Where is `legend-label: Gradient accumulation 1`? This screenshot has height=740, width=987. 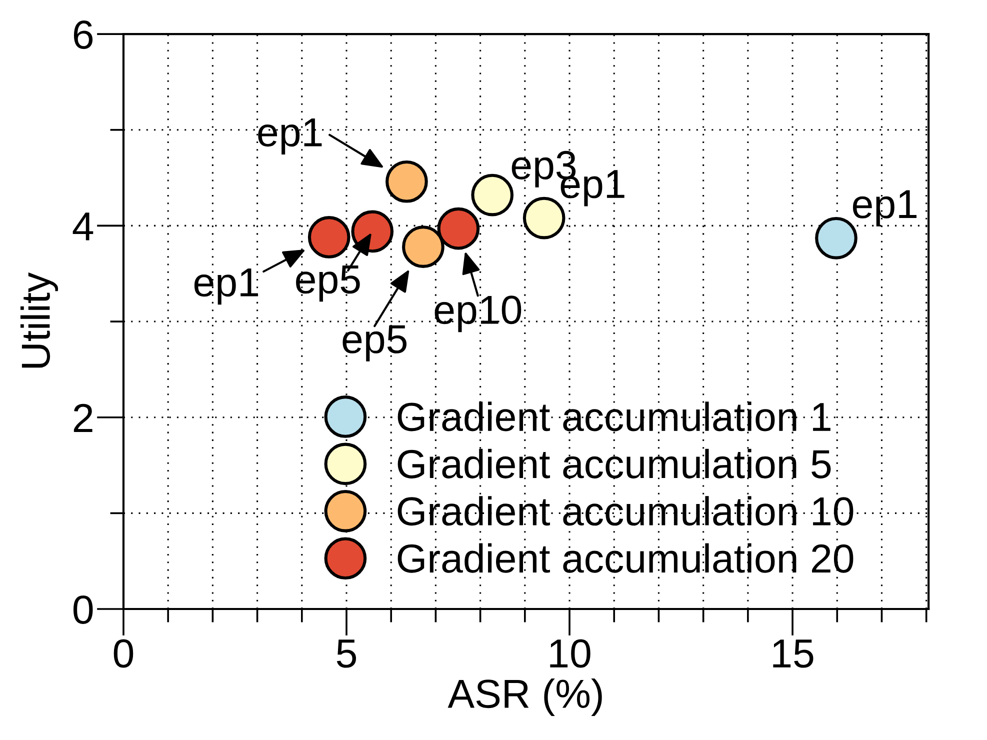
legend-label: Gradient accumulation 1 is located at coordinates (614, 417).